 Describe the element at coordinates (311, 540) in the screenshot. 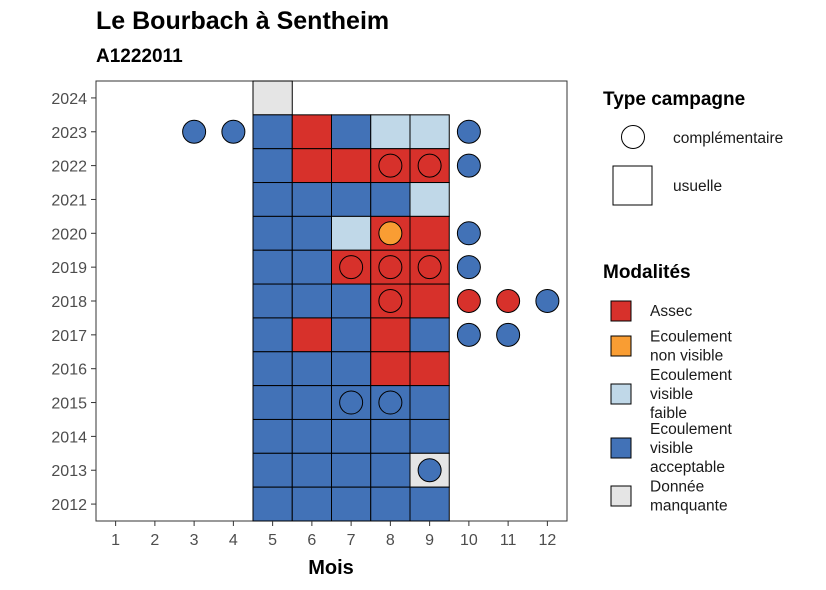

I see `x-tick-label-6: 6` at that location.